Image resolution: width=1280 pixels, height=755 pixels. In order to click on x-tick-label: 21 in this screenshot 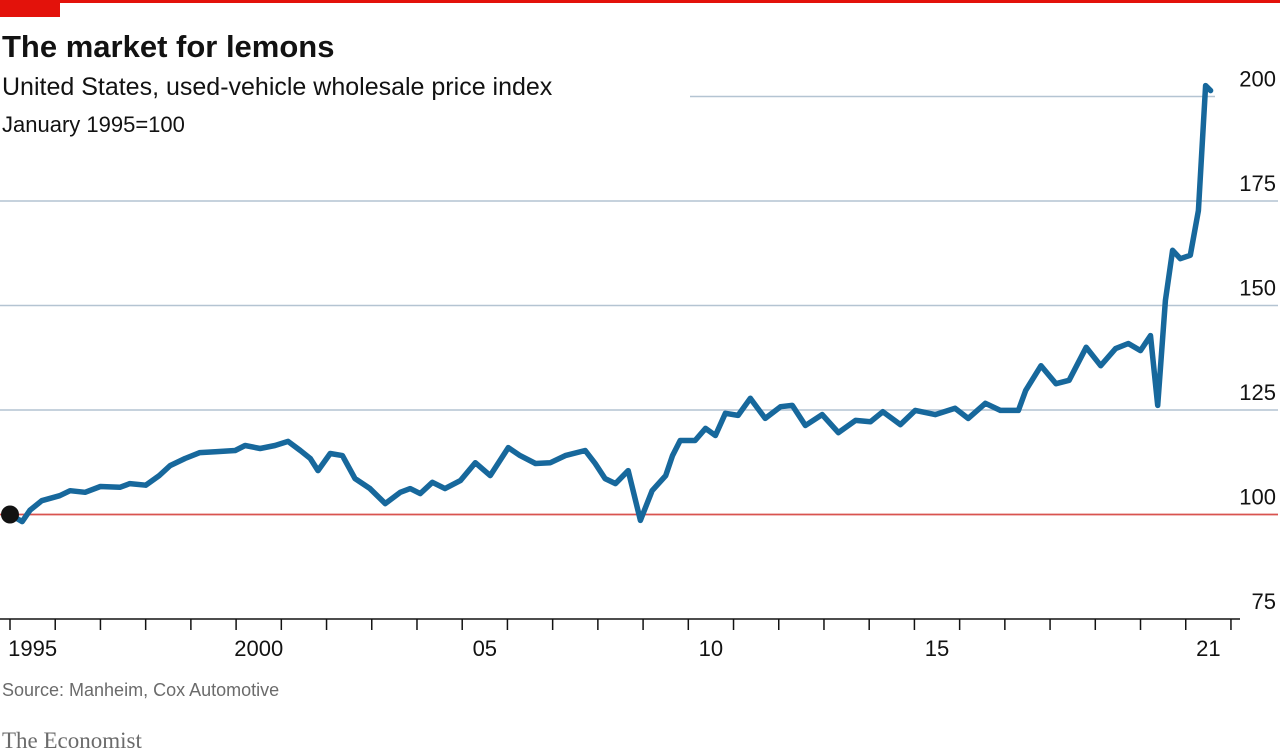, I will do `click(1208, 648)`.